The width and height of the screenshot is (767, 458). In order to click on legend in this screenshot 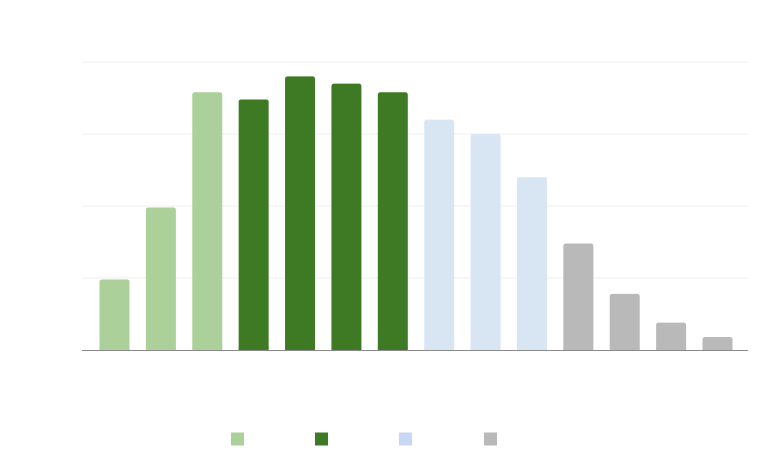, I will do `click(364, 439)`.